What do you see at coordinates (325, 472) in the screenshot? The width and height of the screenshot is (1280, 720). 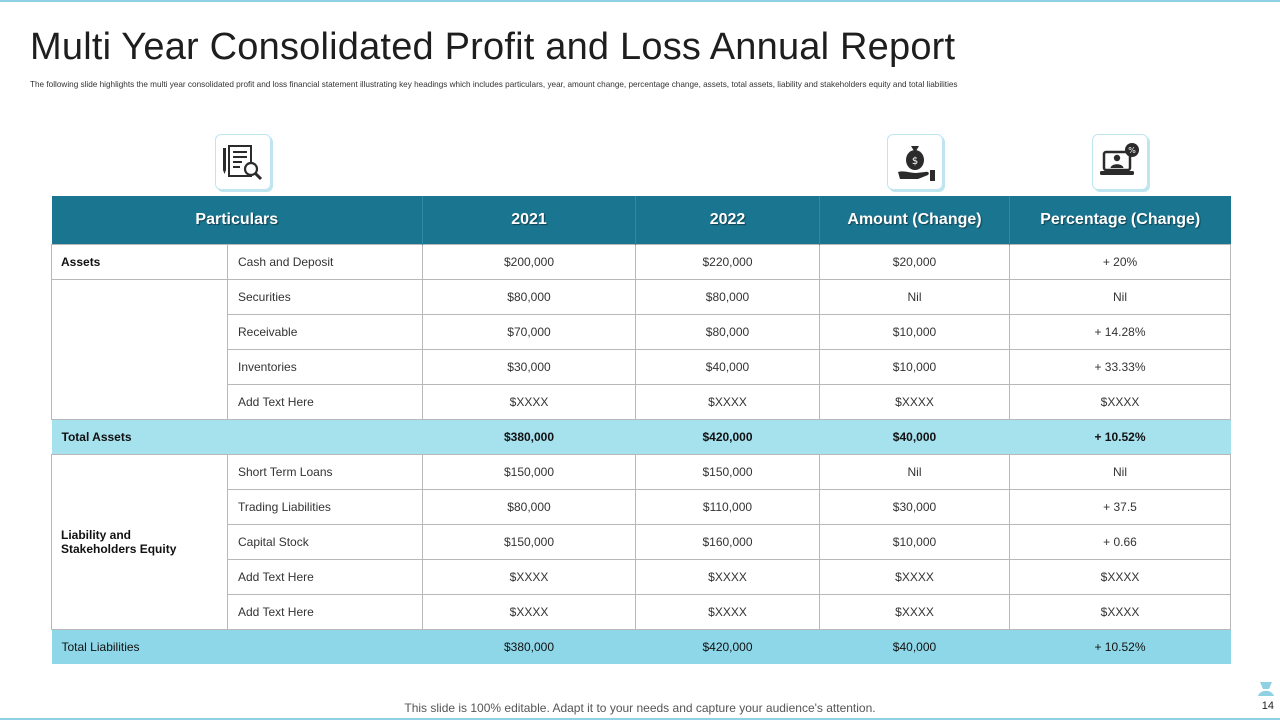 I see `row-item: Short Term Loans` at bounding box center [325, 472].